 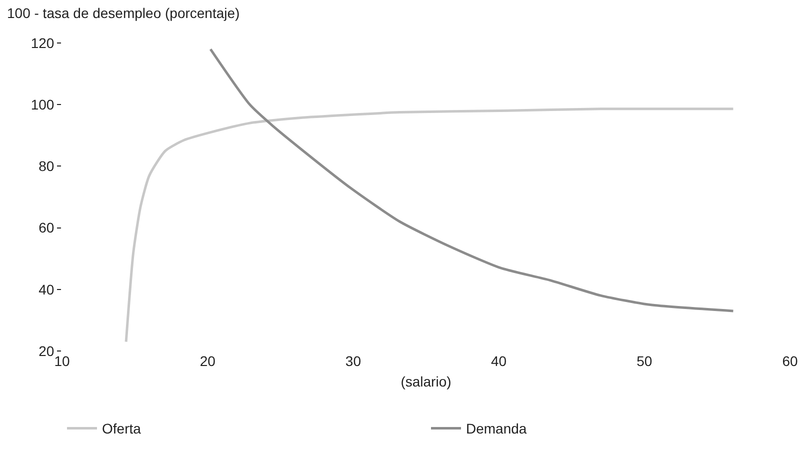 What do you see at coordinates (42, 42) in the screenshot?
I see `y-tick-label: 120` at bounding box center [42, 42].